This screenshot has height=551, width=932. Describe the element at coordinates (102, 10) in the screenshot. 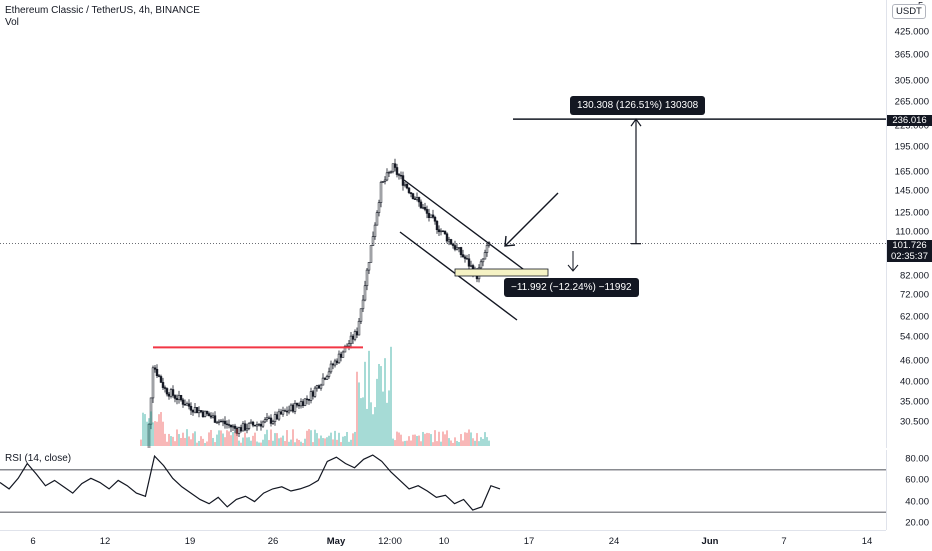

I see `symbol-legend: Ethereum Classic / TetherUS, 4h, BINANCE` at that location.